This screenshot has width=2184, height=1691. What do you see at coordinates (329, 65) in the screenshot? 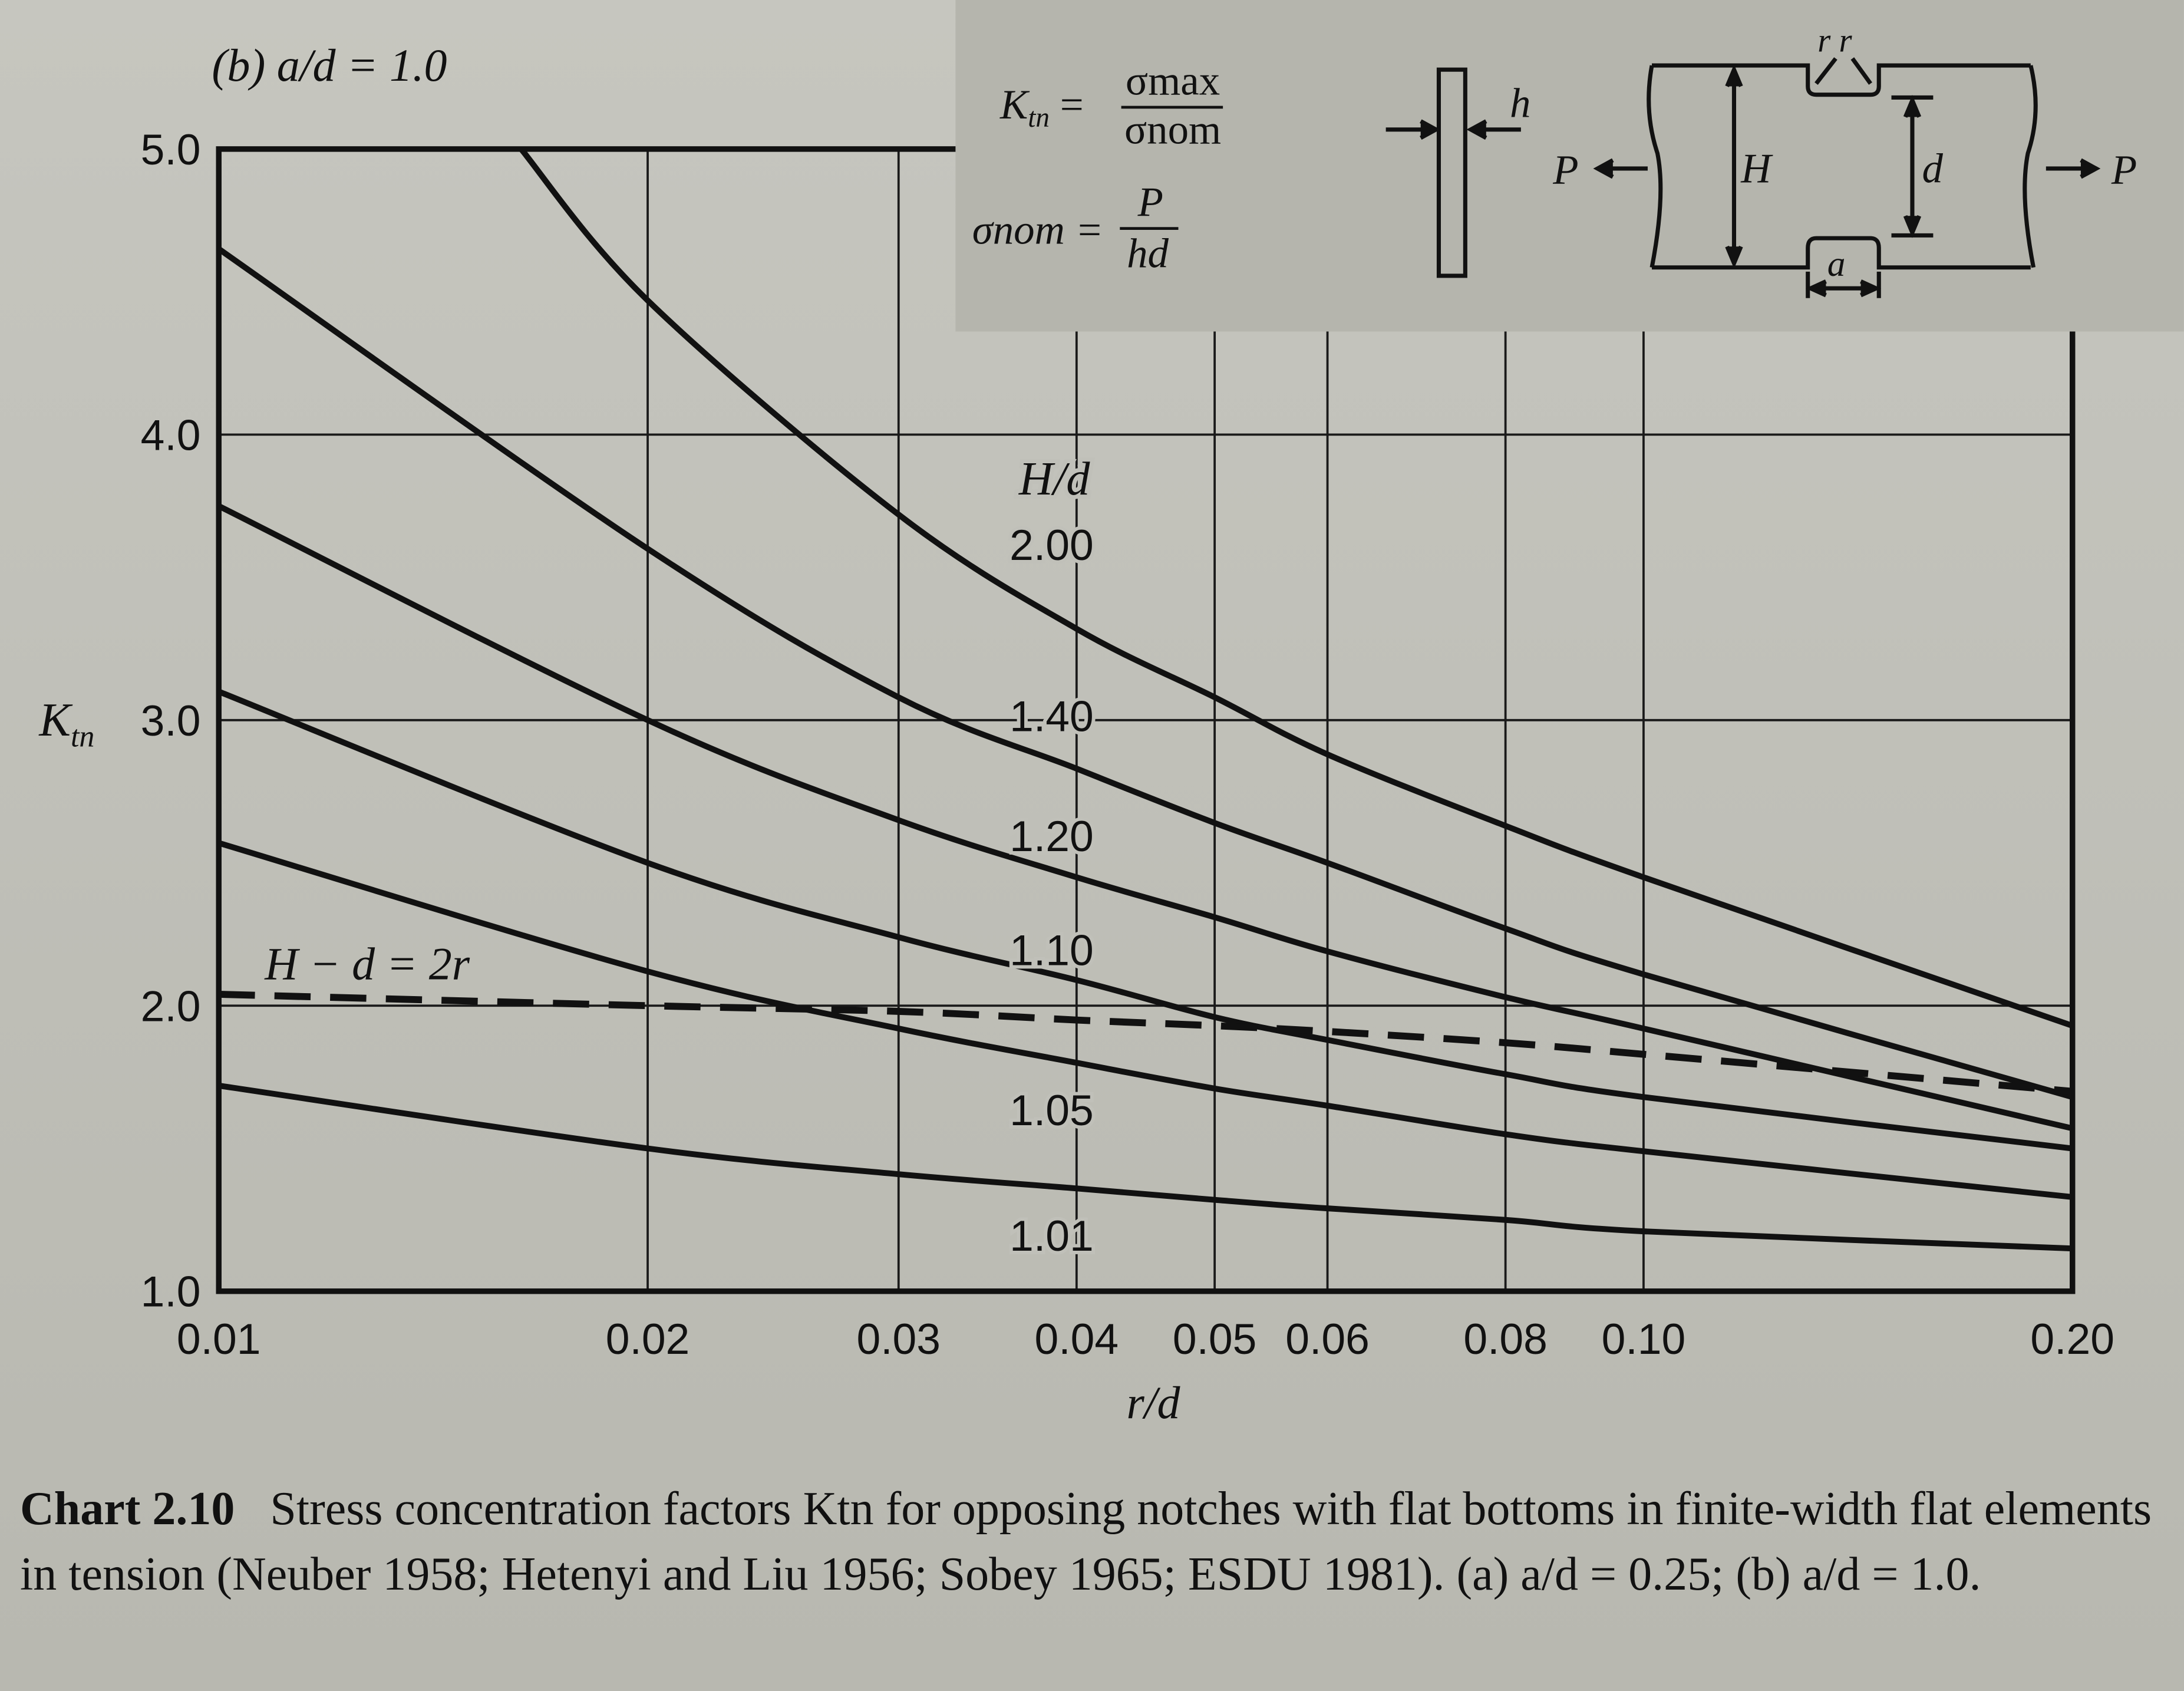
I see `panel-label: (b) a/d = 1.0` at bounding box center [329, 65].